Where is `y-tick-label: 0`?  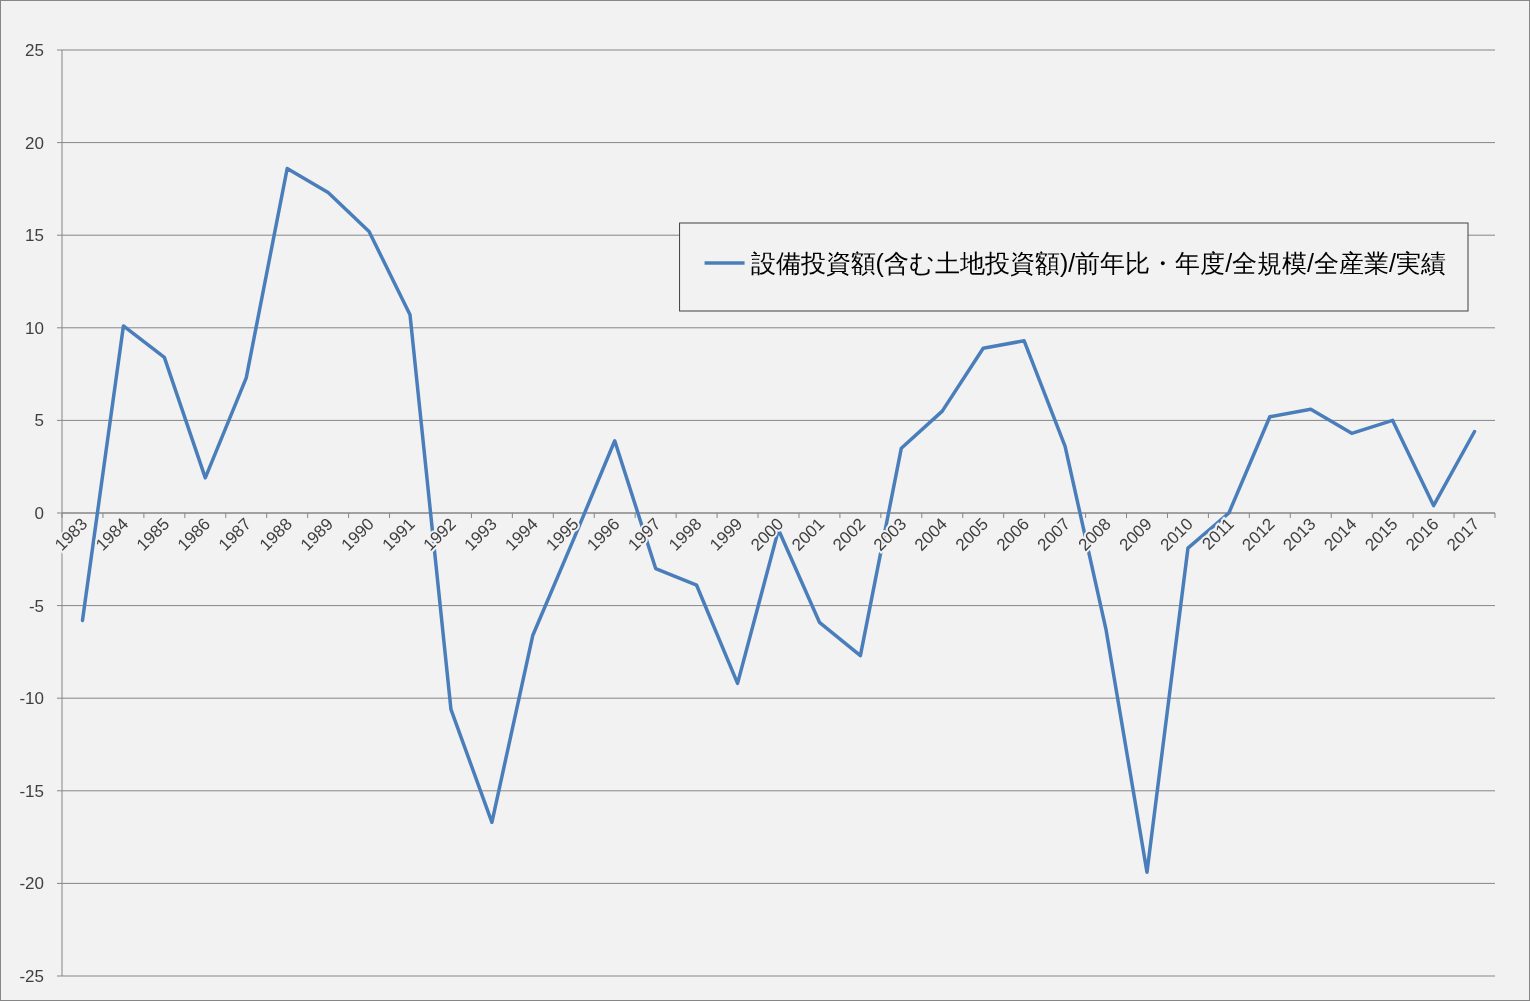 y-tick-label: 0 is located at coordinates (39, 513).